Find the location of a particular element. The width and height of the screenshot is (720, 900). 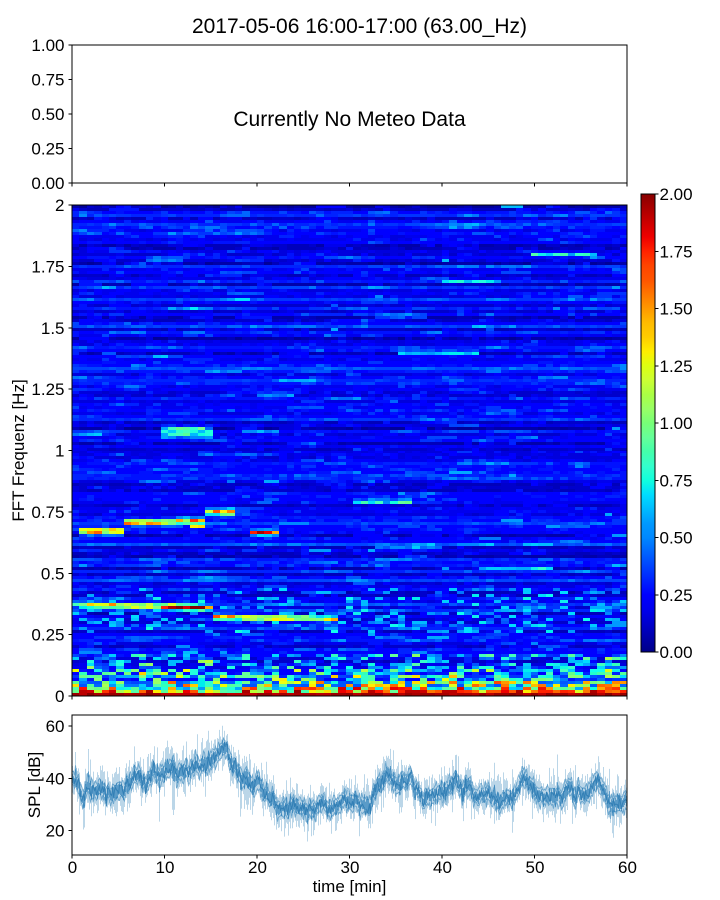

svg-text: time [min] is located at coordinates (350, 886).